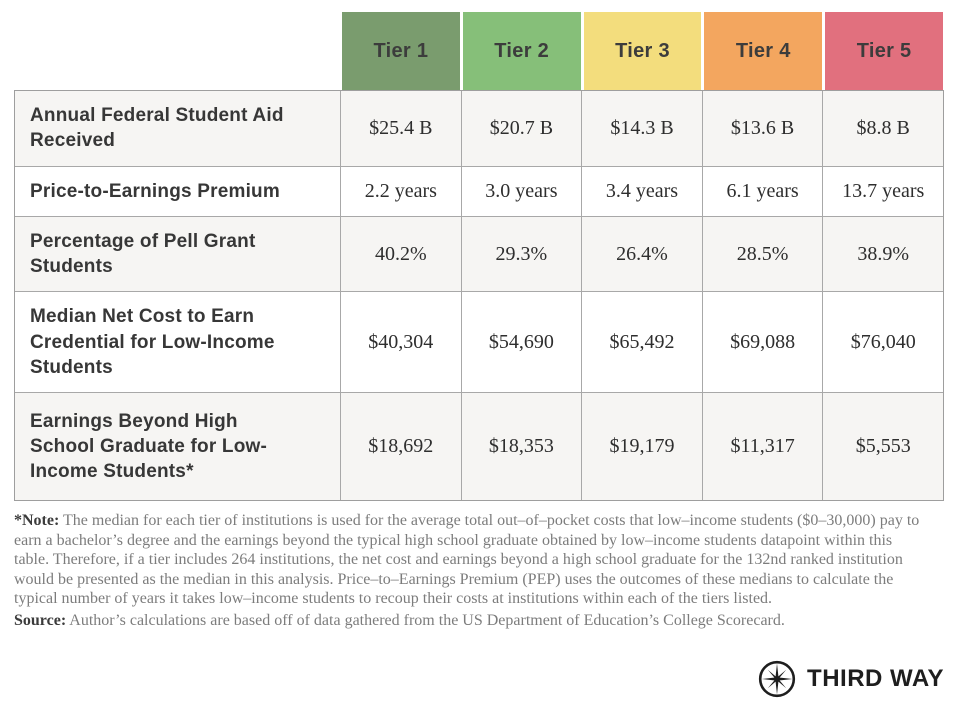  I want to click on row-label: Annual Federal Student Aid Received, so click(157, 128).